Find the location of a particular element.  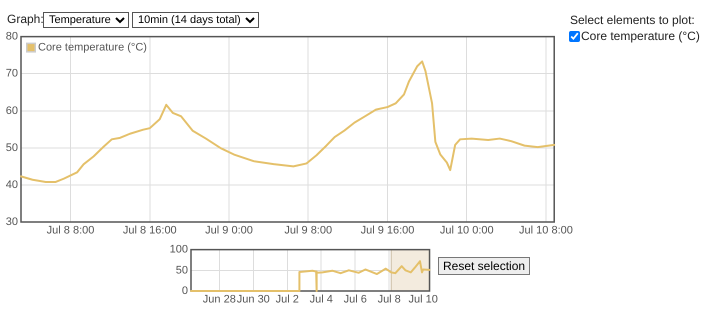

y-tick-label: 70 is located at coordinates (12, 74).